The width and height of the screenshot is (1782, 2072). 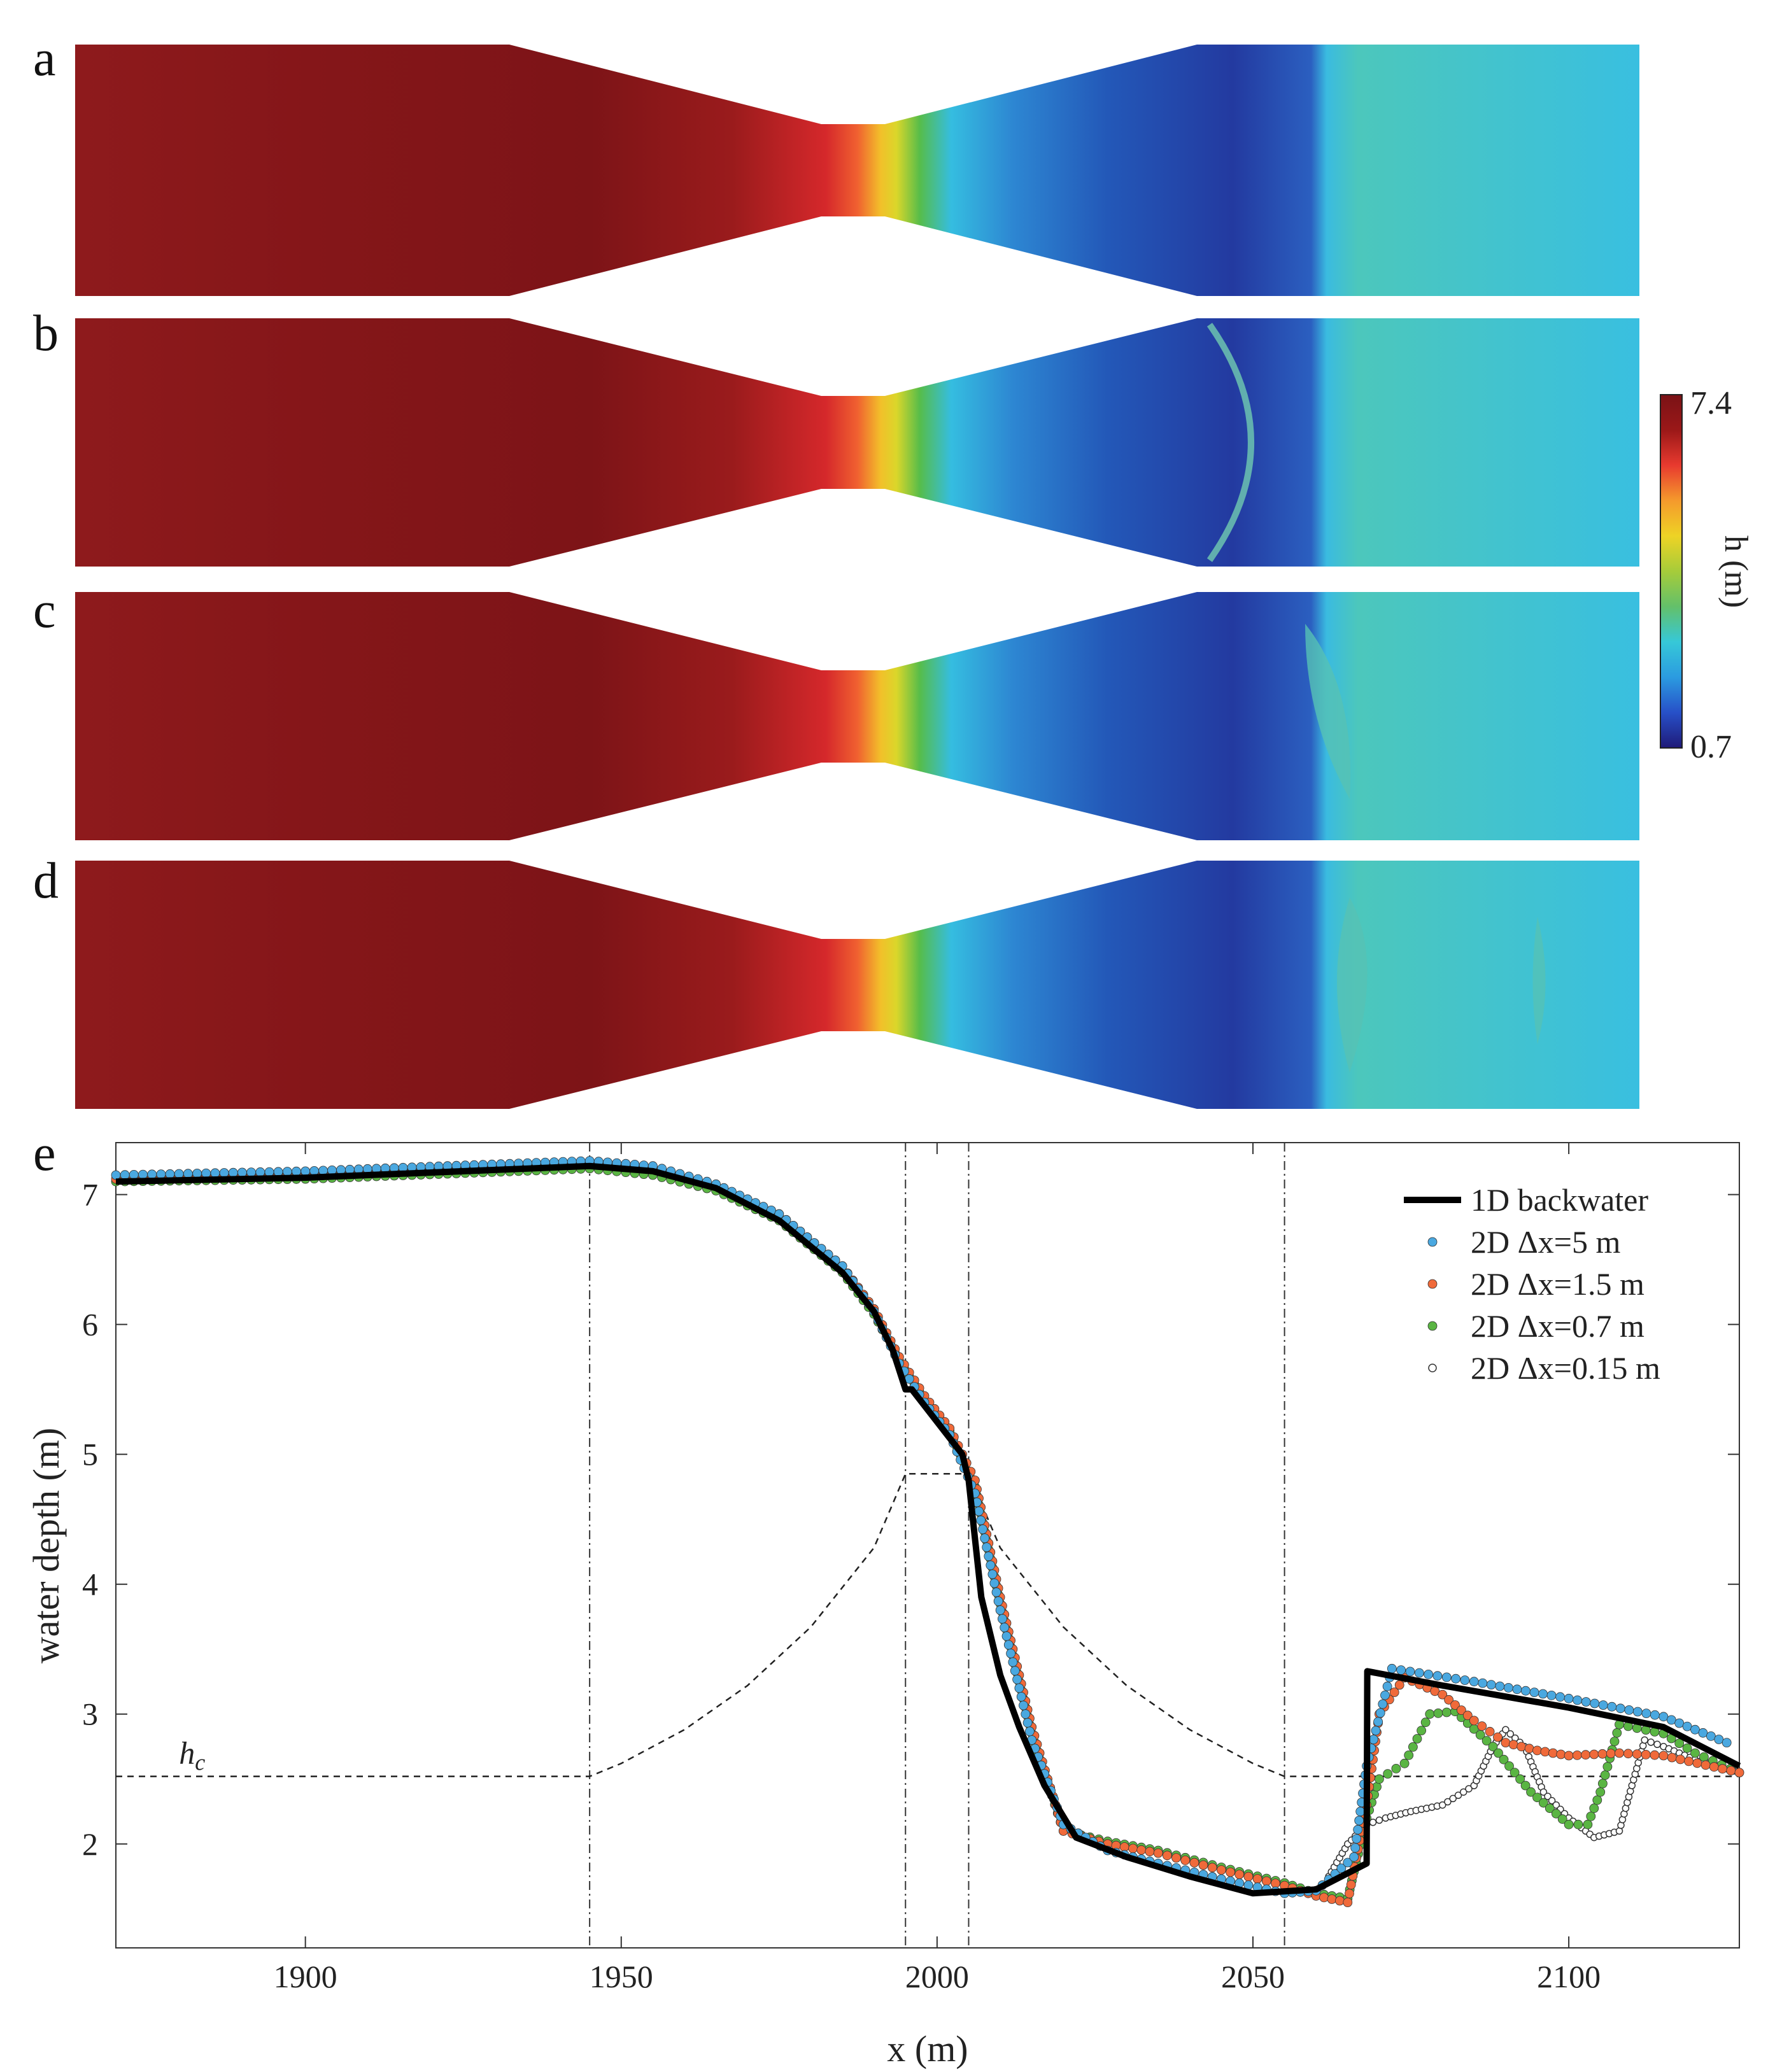 I want to click on panel-d-field, so click(x=857, y=985).